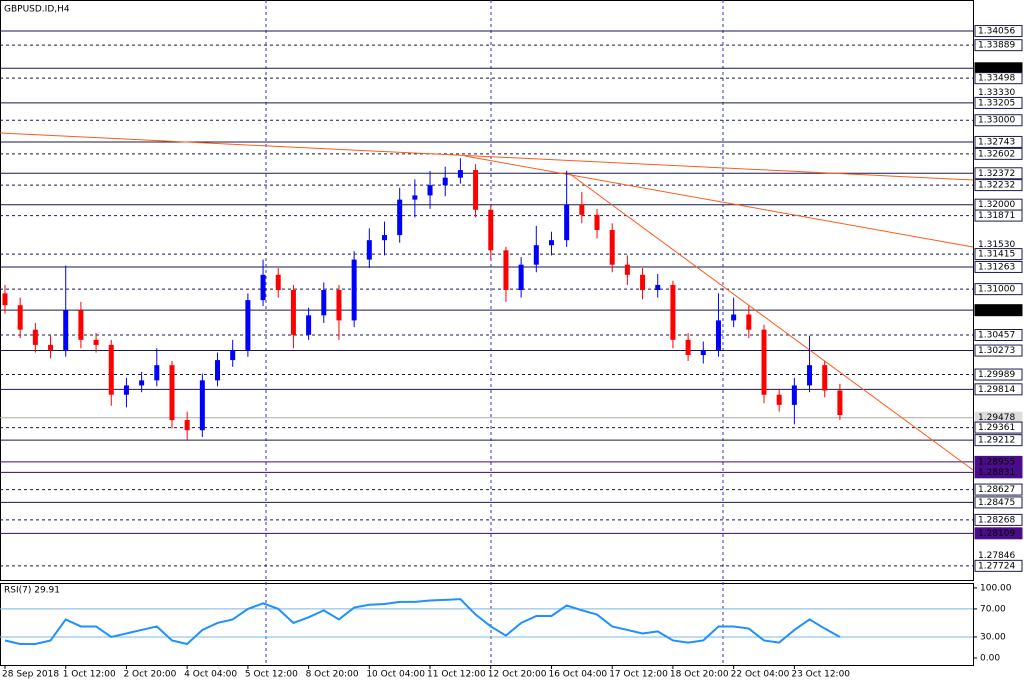 This screenshot has height=683, width=1024. Describe the element at coordinates (332, 675) in the screenshot. I see `x-tick-label: 8 Oct 20:00` at that location.